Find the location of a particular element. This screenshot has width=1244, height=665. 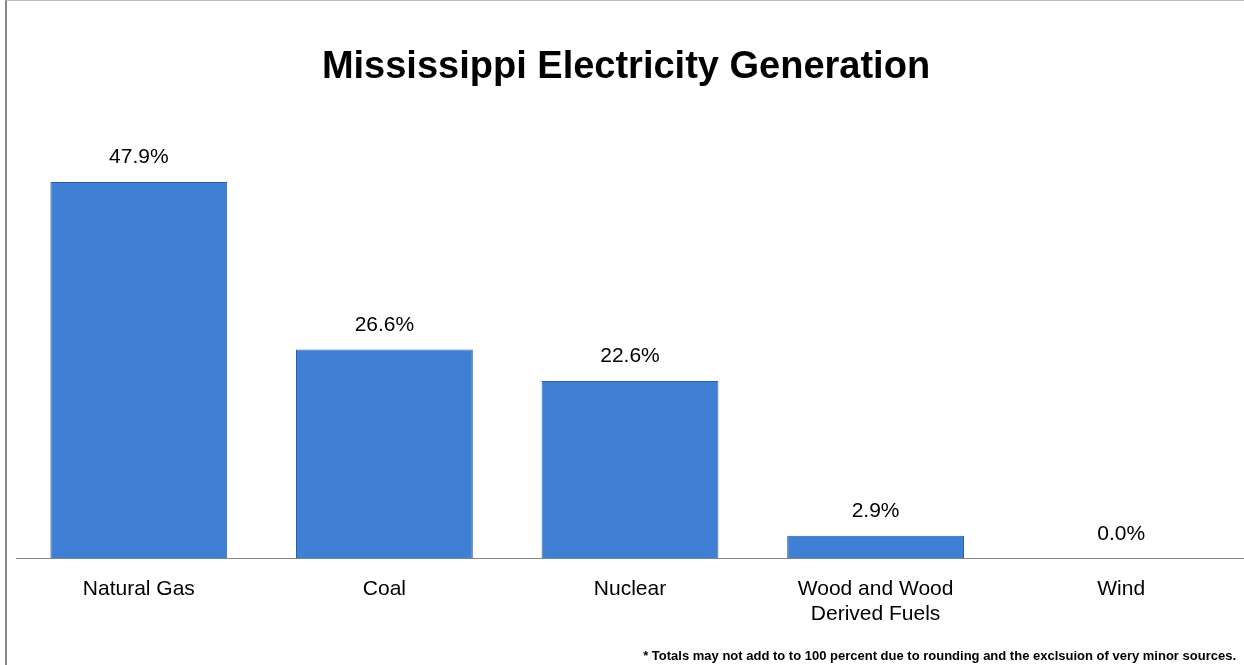

x-tick-label: Nuclear is located at coordinates (630, 587).